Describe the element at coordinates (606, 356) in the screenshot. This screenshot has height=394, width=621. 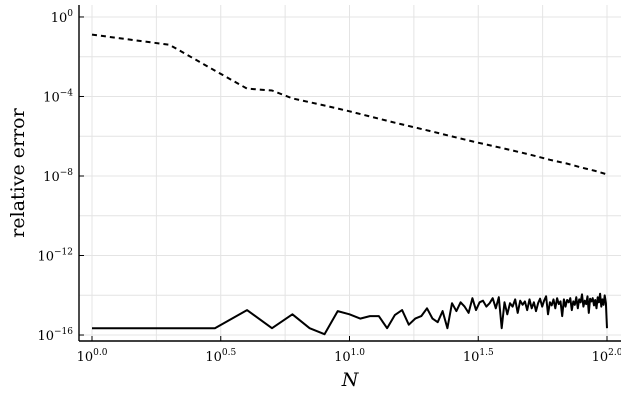
I see `x-tick-label: 102.0` at that location.